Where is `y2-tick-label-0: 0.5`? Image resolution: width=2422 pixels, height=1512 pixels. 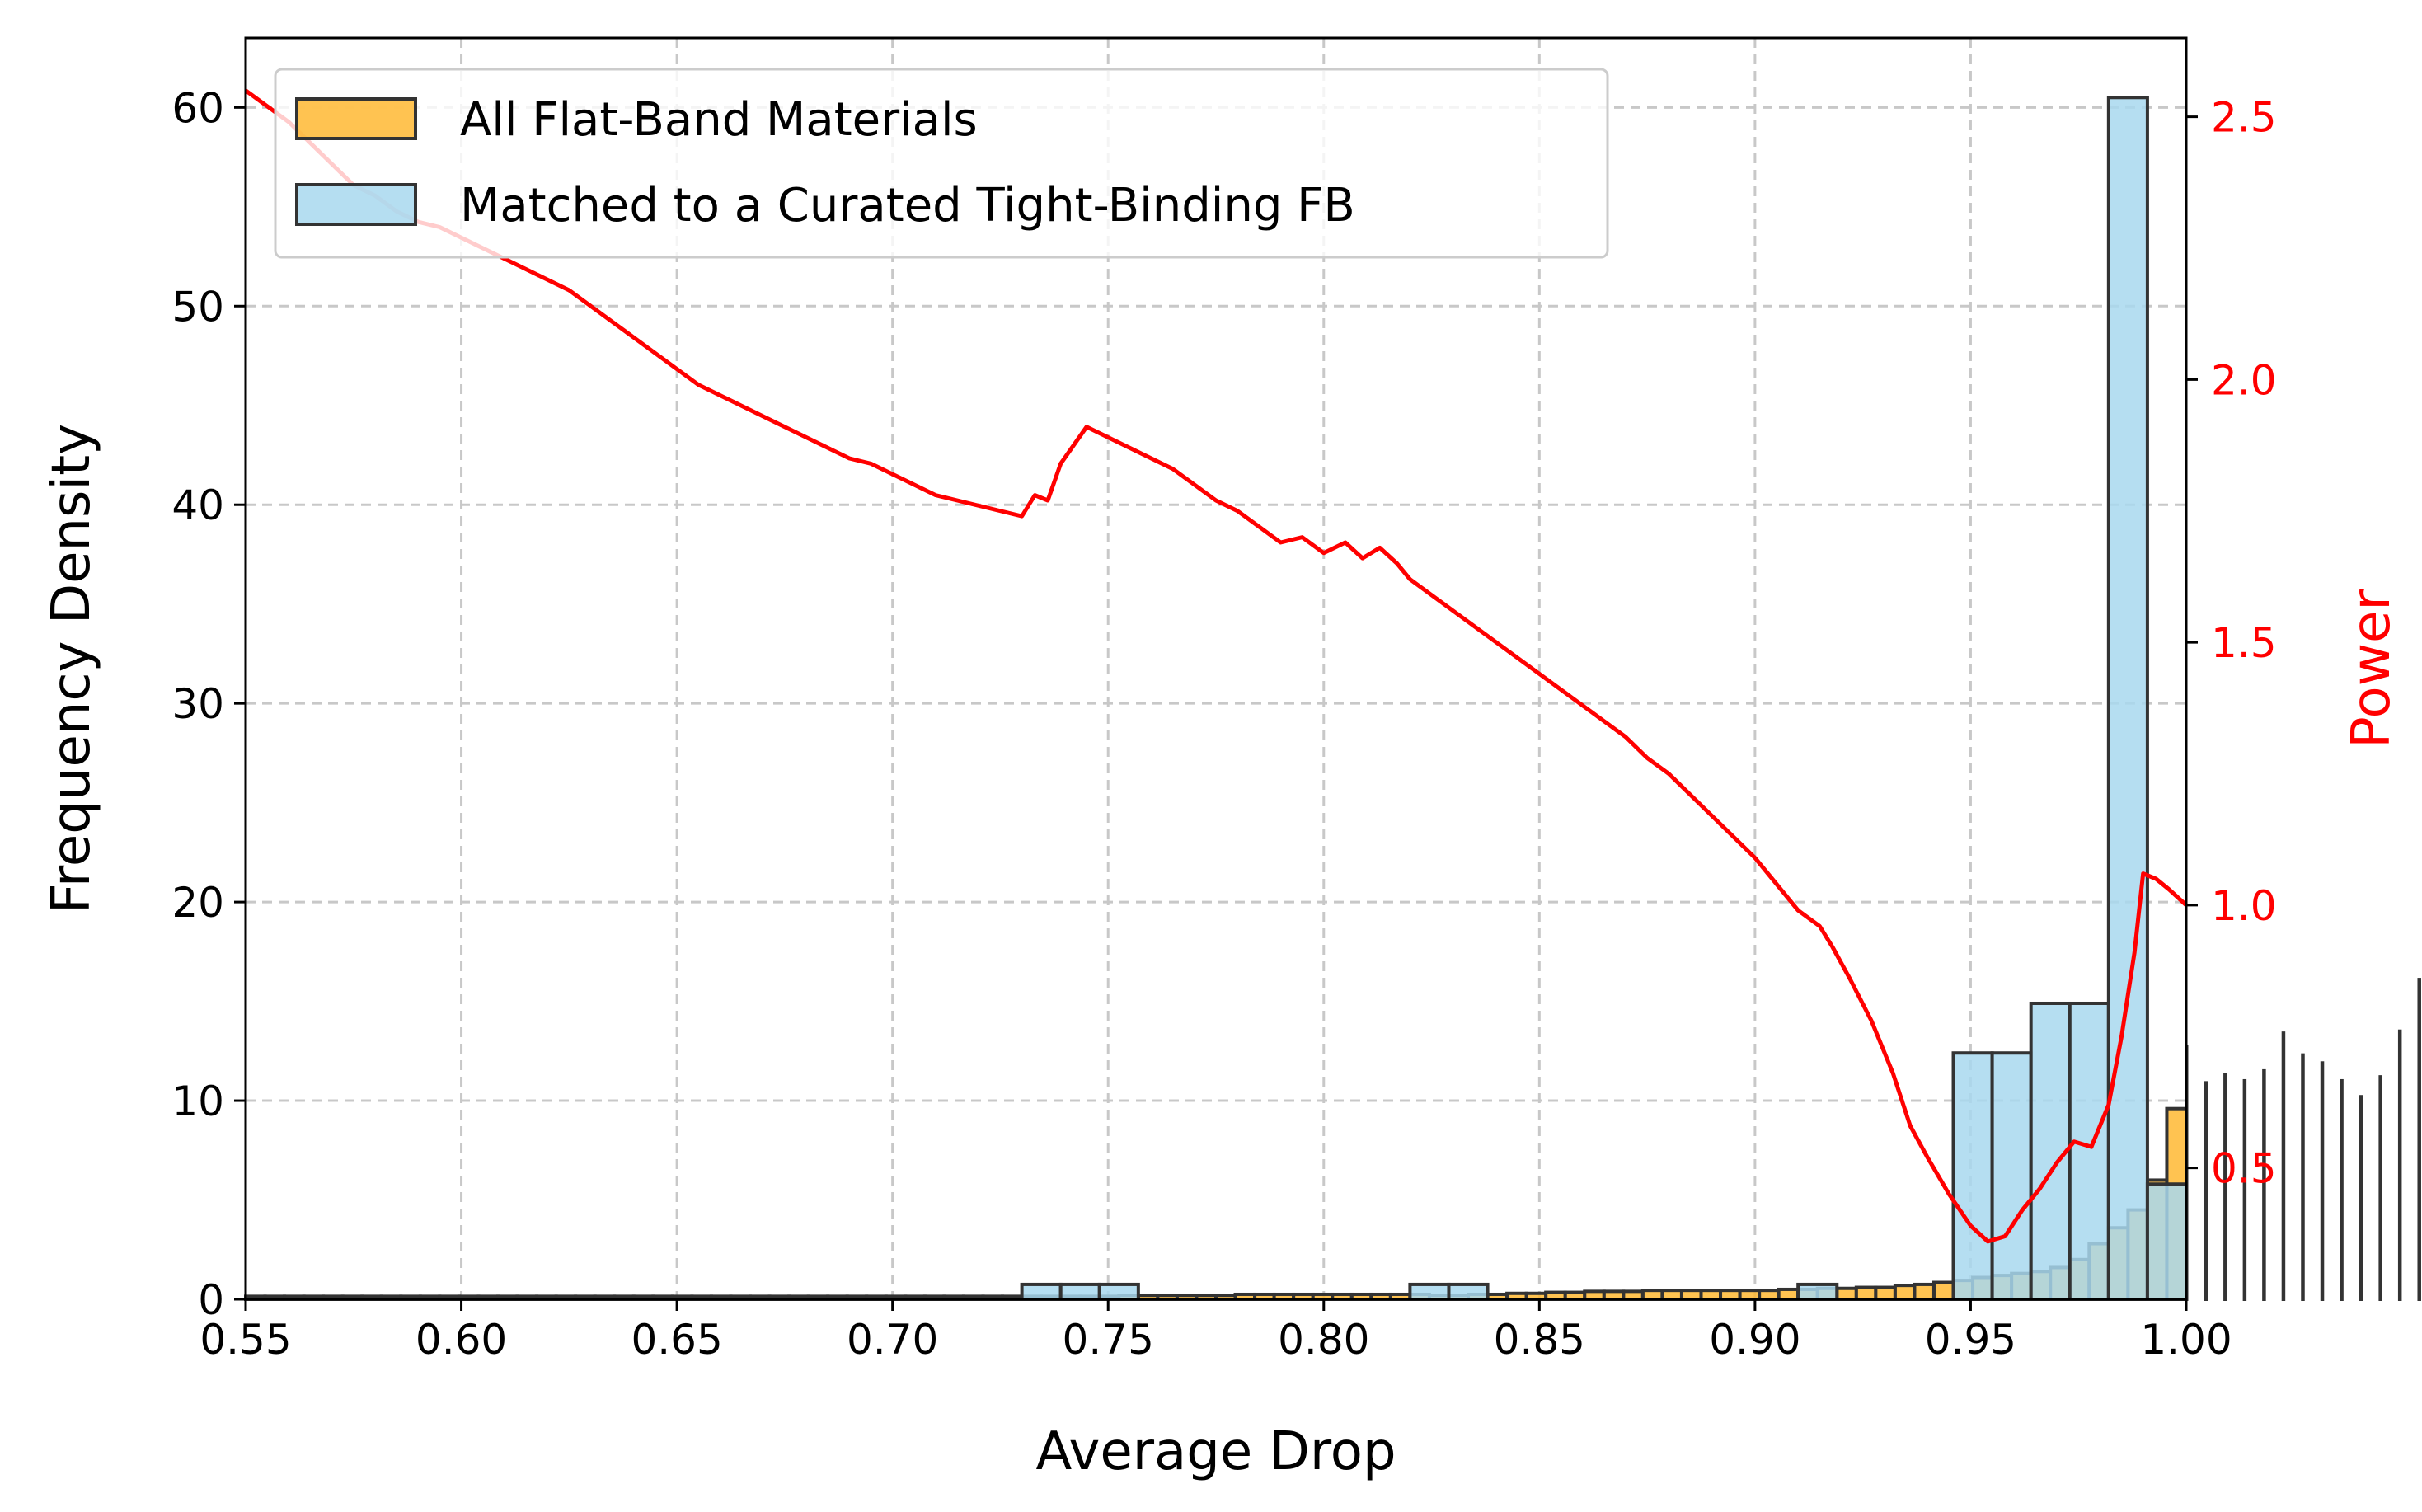 y2-tick-label-0: 0.5 is located at coordinates (2244, 1169).